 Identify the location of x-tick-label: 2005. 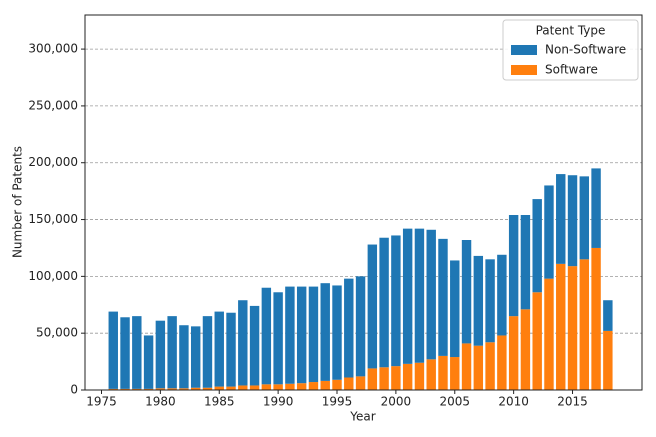
(454, 402).